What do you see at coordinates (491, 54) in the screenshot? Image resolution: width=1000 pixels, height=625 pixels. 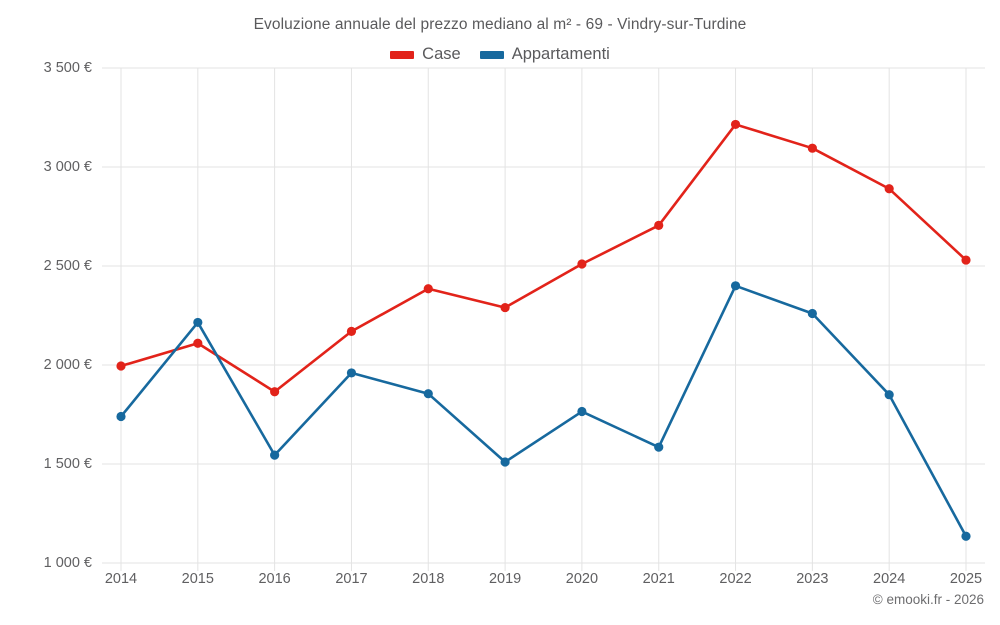 I see `legend-swatch-appartamenti` at bounding box center [491, 54].